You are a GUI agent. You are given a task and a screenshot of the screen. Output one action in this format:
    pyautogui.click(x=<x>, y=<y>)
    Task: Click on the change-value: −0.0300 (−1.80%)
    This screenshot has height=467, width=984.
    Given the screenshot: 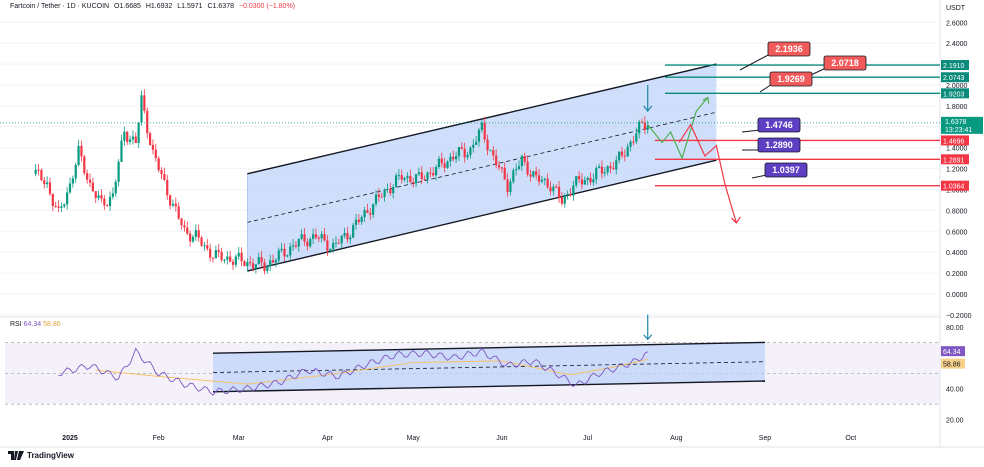 What is the action you would take?
    pyautogui.click(x=266, y=6)
    